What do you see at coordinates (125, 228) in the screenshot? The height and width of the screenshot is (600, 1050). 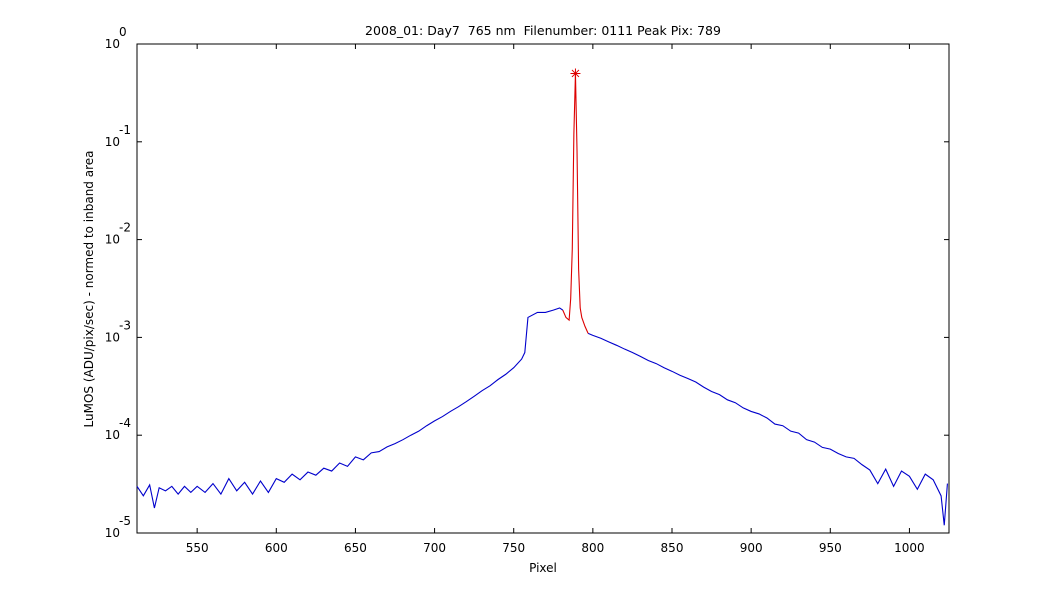 I see `y-tick-exponent: -2` at bounding box center [125, 228].